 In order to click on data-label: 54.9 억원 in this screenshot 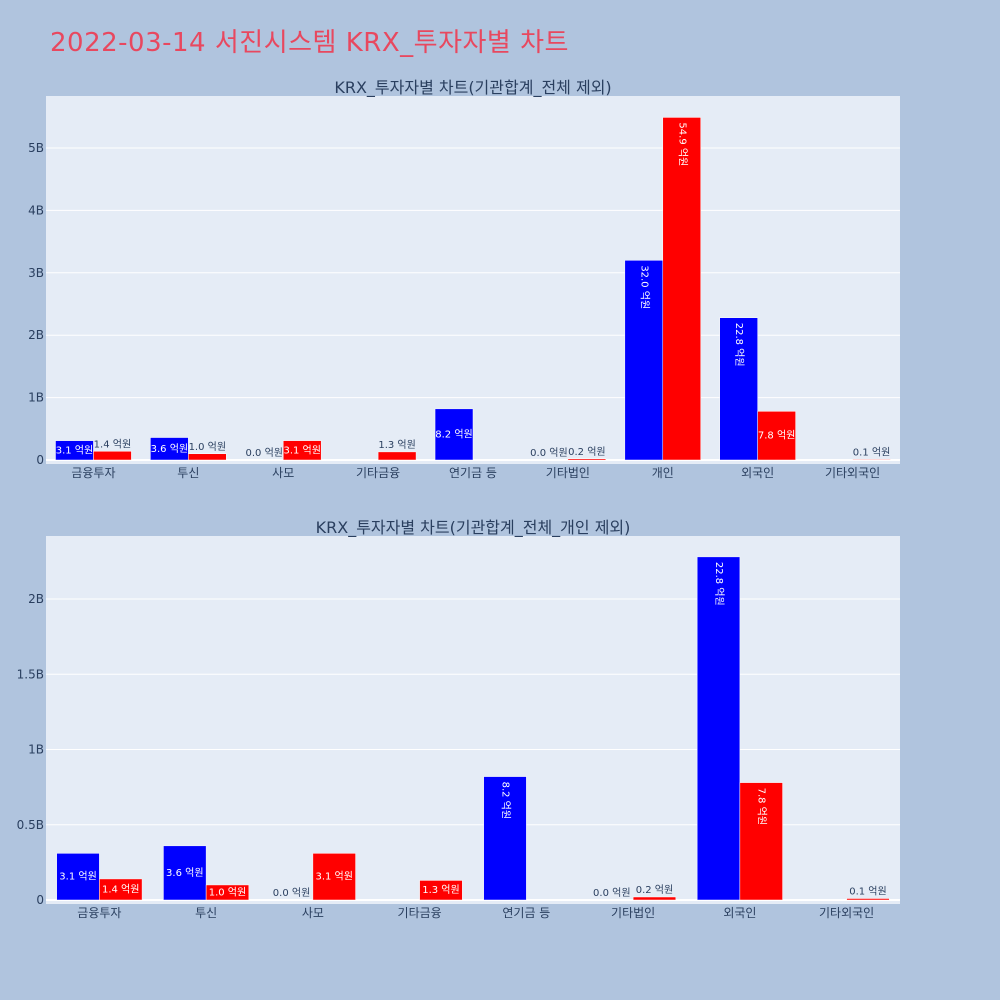, I will do `click(682, 144)`.